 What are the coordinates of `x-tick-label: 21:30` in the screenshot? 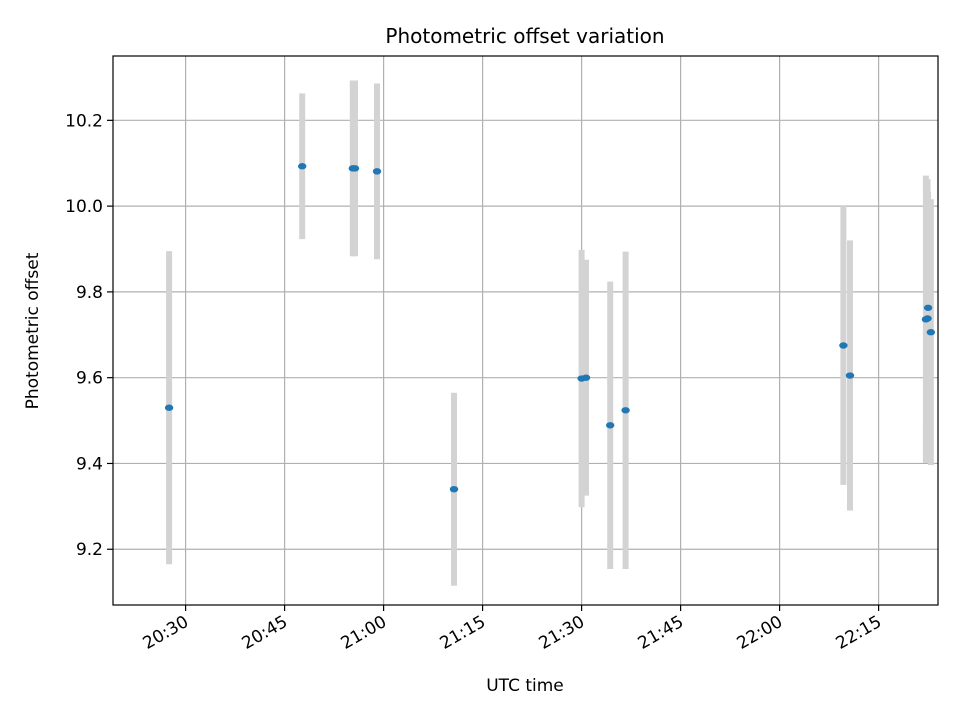 It's located at (562, 633).